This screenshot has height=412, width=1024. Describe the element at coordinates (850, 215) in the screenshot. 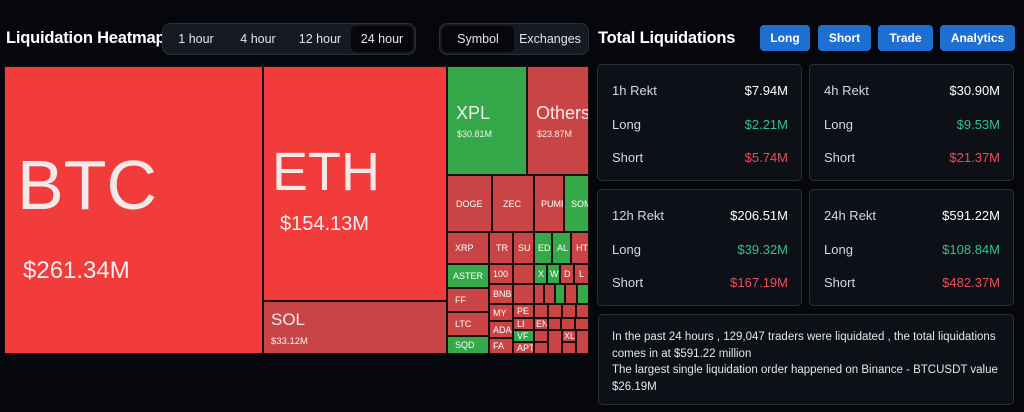

I see `card-label: 24h Rekt` at that location.